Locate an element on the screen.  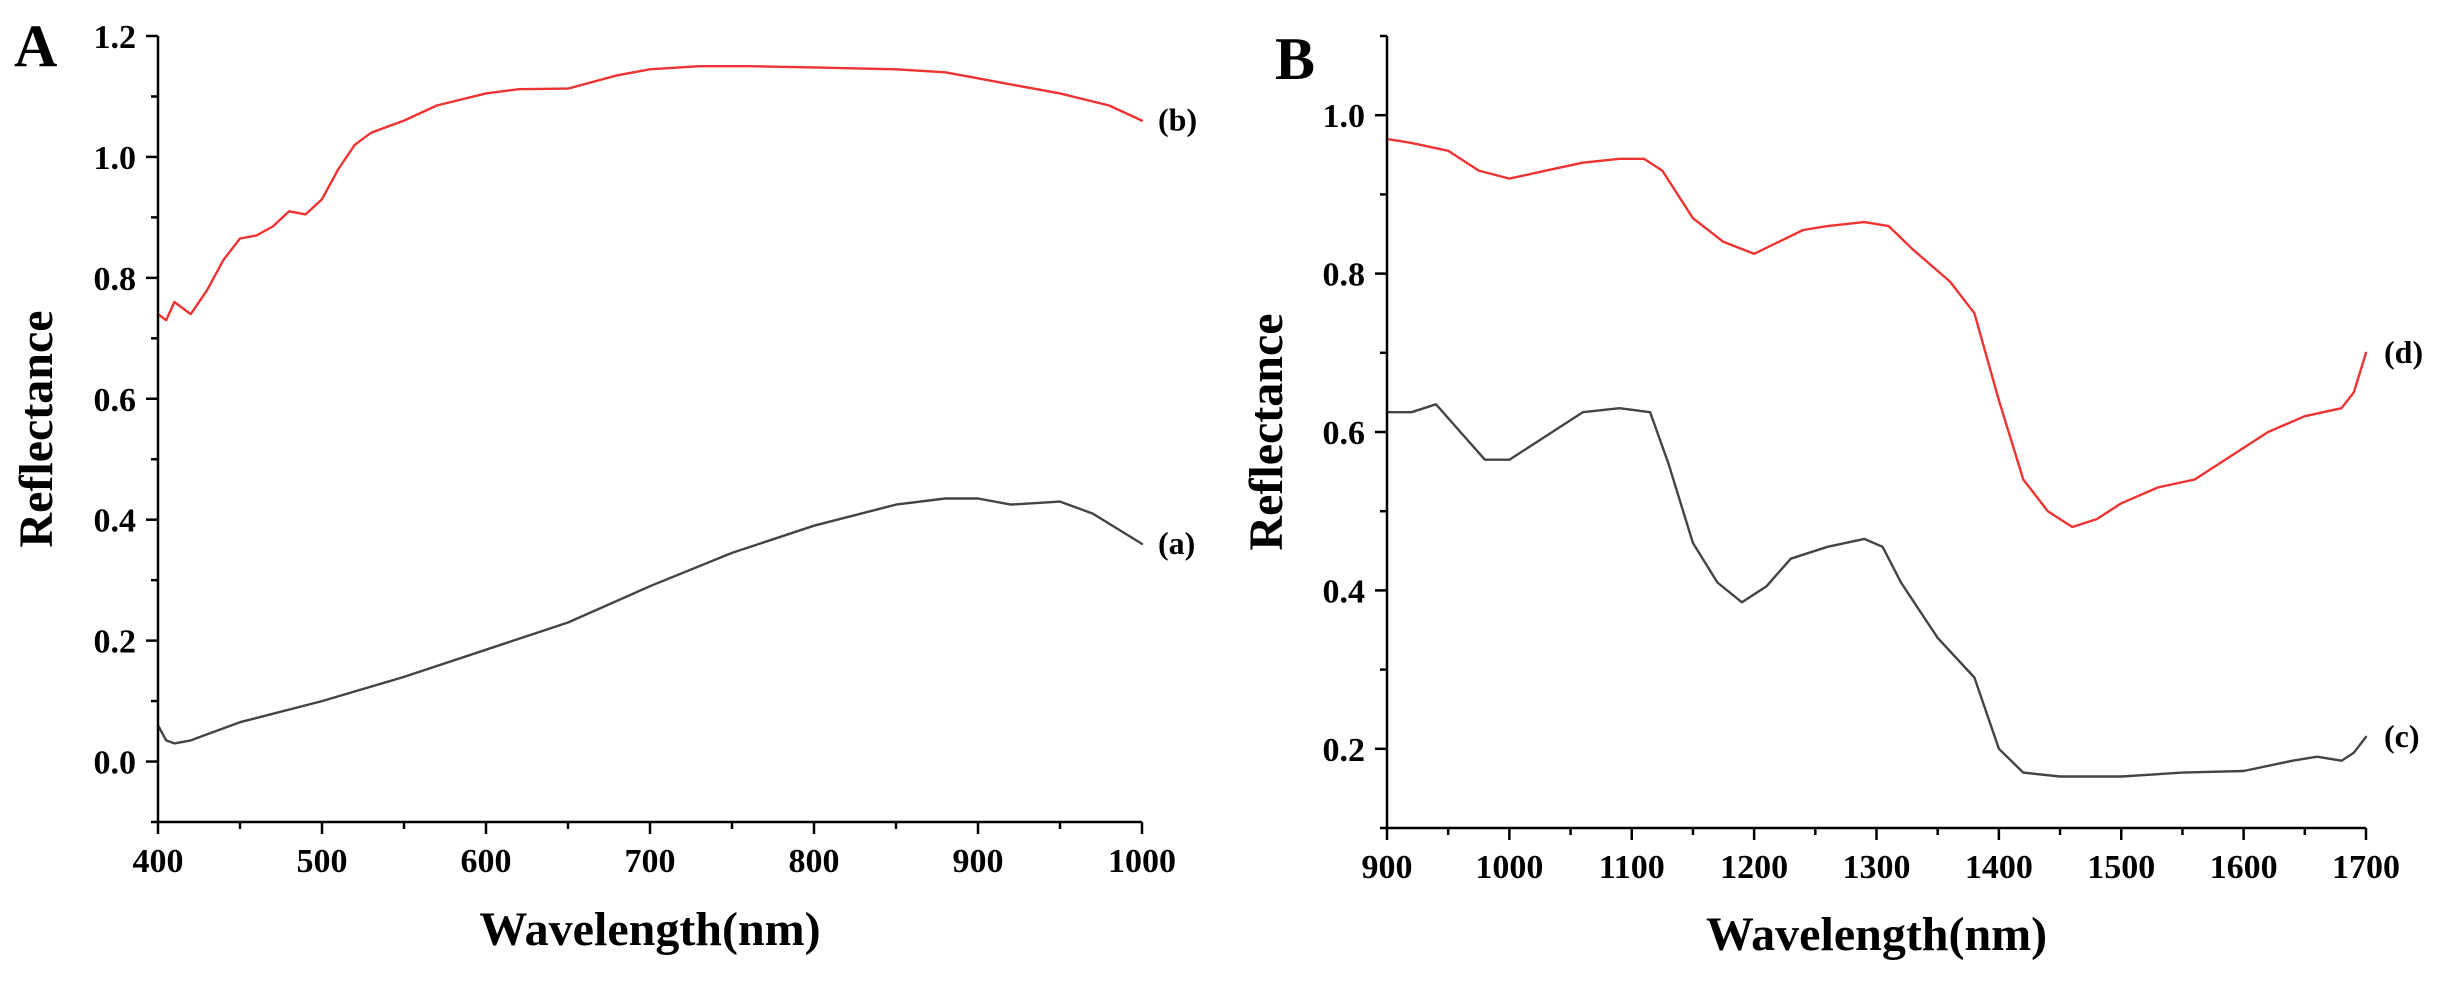
panel-b-y-tick-label: 0.6 is located at coordinates (1344, 433).